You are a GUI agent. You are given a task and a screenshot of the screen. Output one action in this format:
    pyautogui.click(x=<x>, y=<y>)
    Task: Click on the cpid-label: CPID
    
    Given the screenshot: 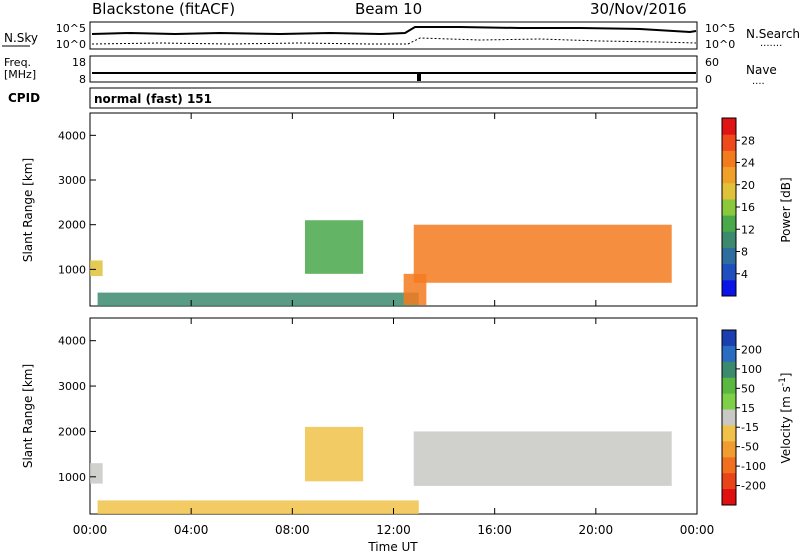 What is the action you would take?
    pyautogui.click(x=24, y=98)
    